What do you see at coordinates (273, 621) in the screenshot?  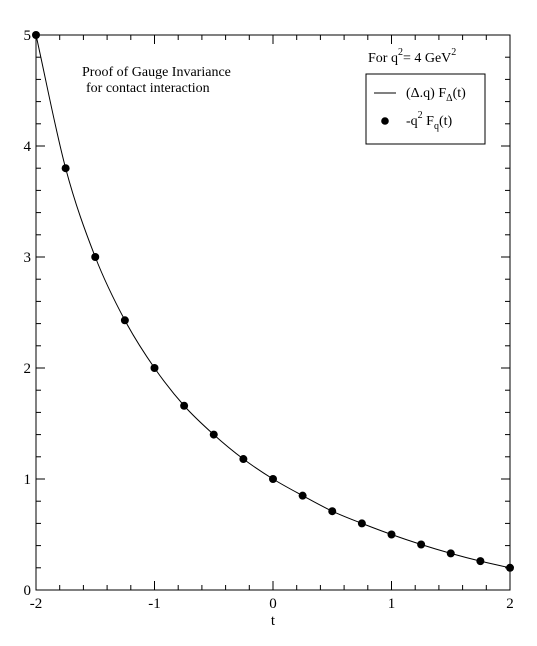 I see `x-axis-title: t` at bounding box center [273, 621].